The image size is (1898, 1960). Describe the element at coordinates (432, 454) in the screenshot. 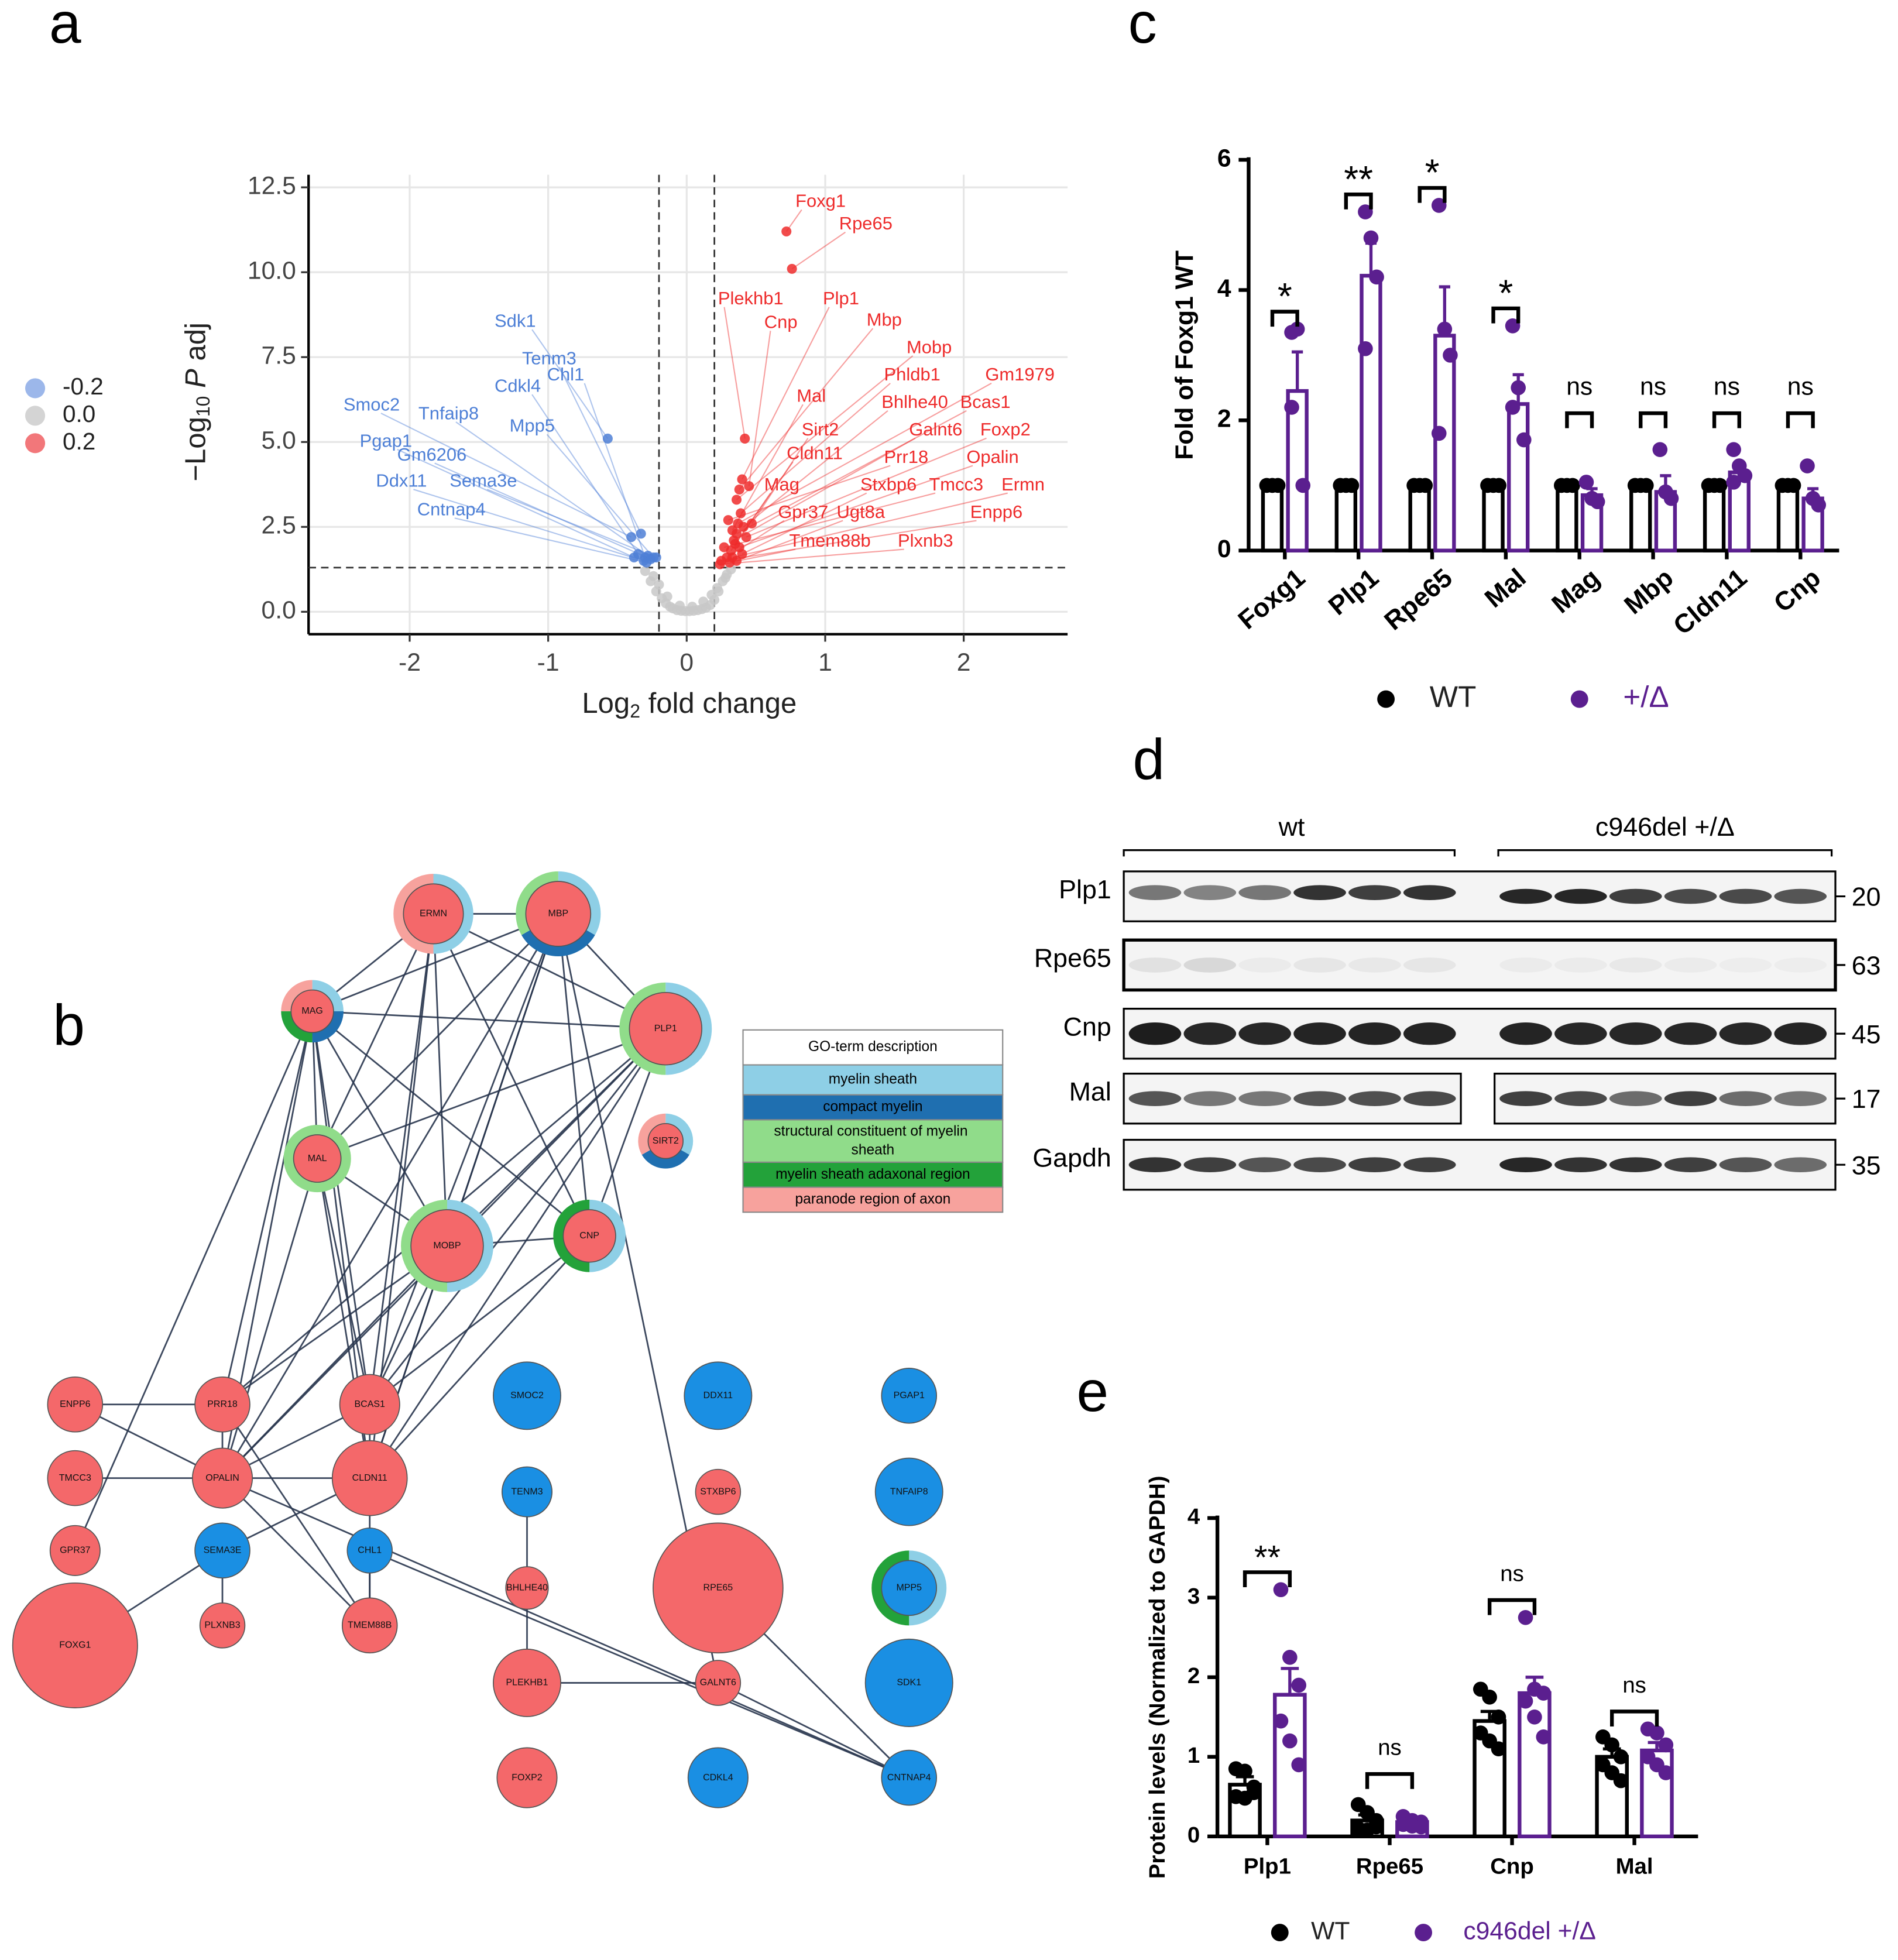

I see `point-label: Gm6206` at that location.